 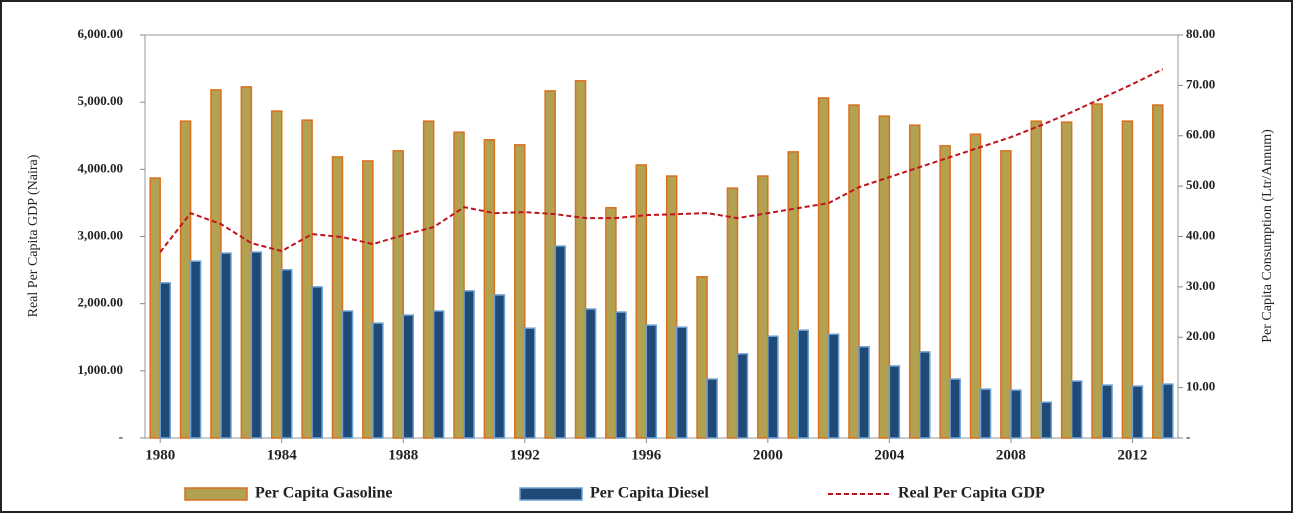 What do you see at coordinates (160, 455) in the screenshot?
I see `x-tick-label: 1980` at bounding box center [160, 455].